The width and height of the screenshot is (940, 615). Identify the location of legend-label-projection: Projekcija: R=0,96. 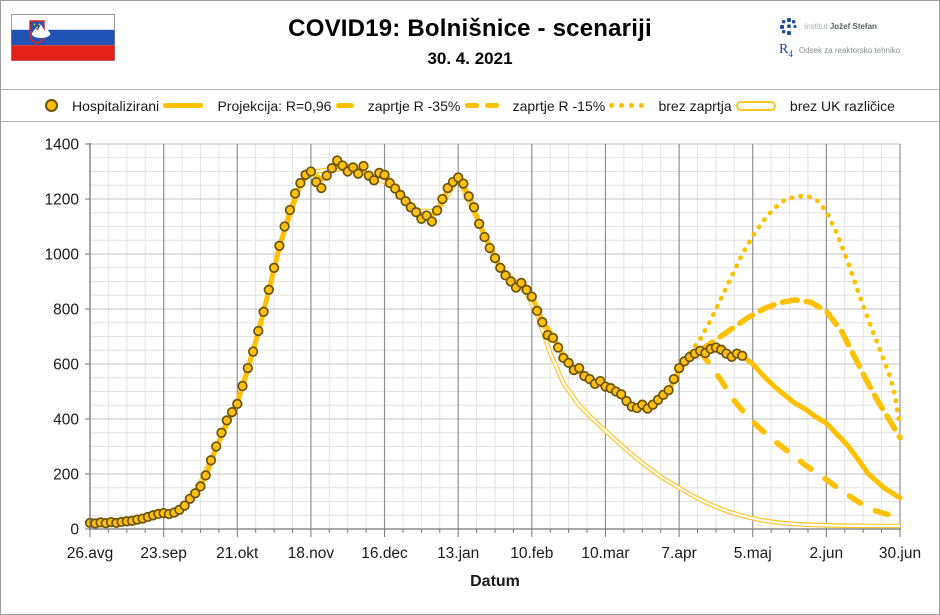
(274, 105).